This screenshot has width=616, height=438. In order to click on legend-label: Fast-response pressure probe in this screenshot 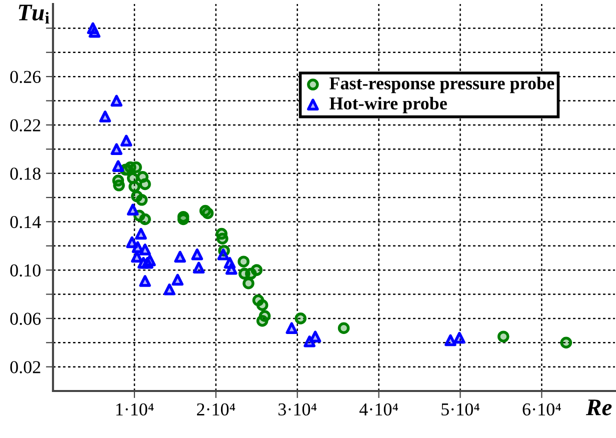, I will do `click(441, 85)`.